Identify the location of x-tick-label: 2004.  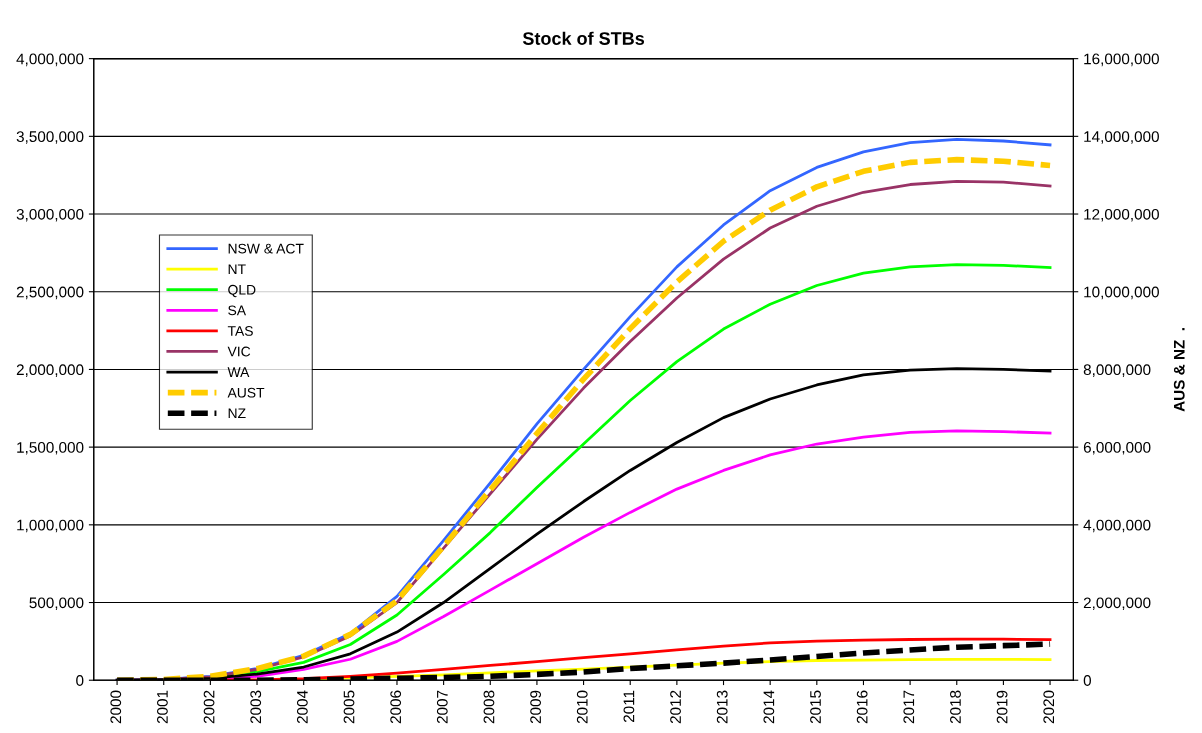
(302, 707).